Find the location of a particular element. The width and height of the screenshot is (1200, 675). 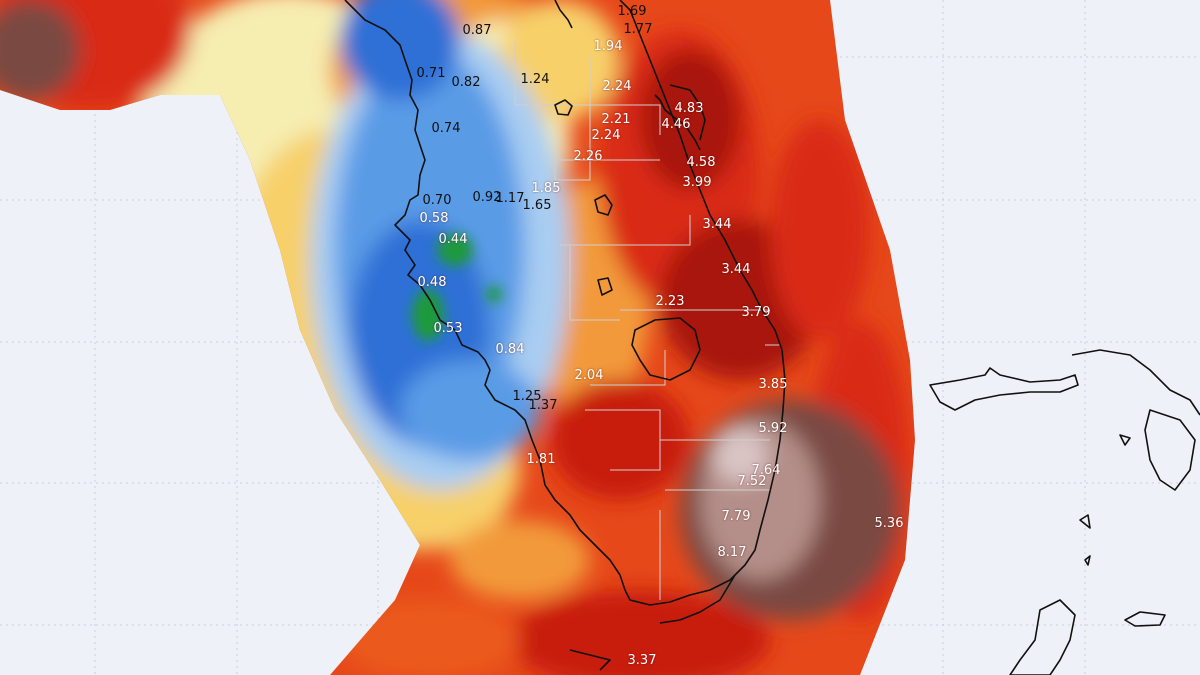

rainfall-total-label: 1.77 is located at coordinates (638, 29).